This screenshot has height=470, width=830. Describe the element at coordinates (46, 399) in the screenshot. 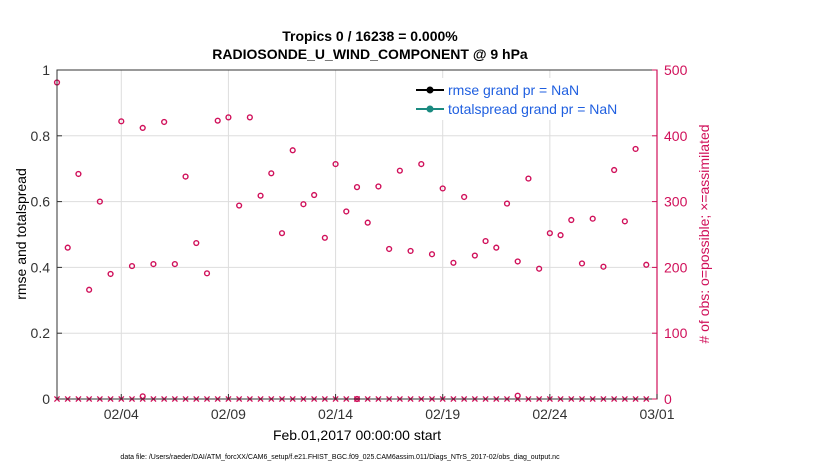

I see `y-left-tick-label: 0` at that location.